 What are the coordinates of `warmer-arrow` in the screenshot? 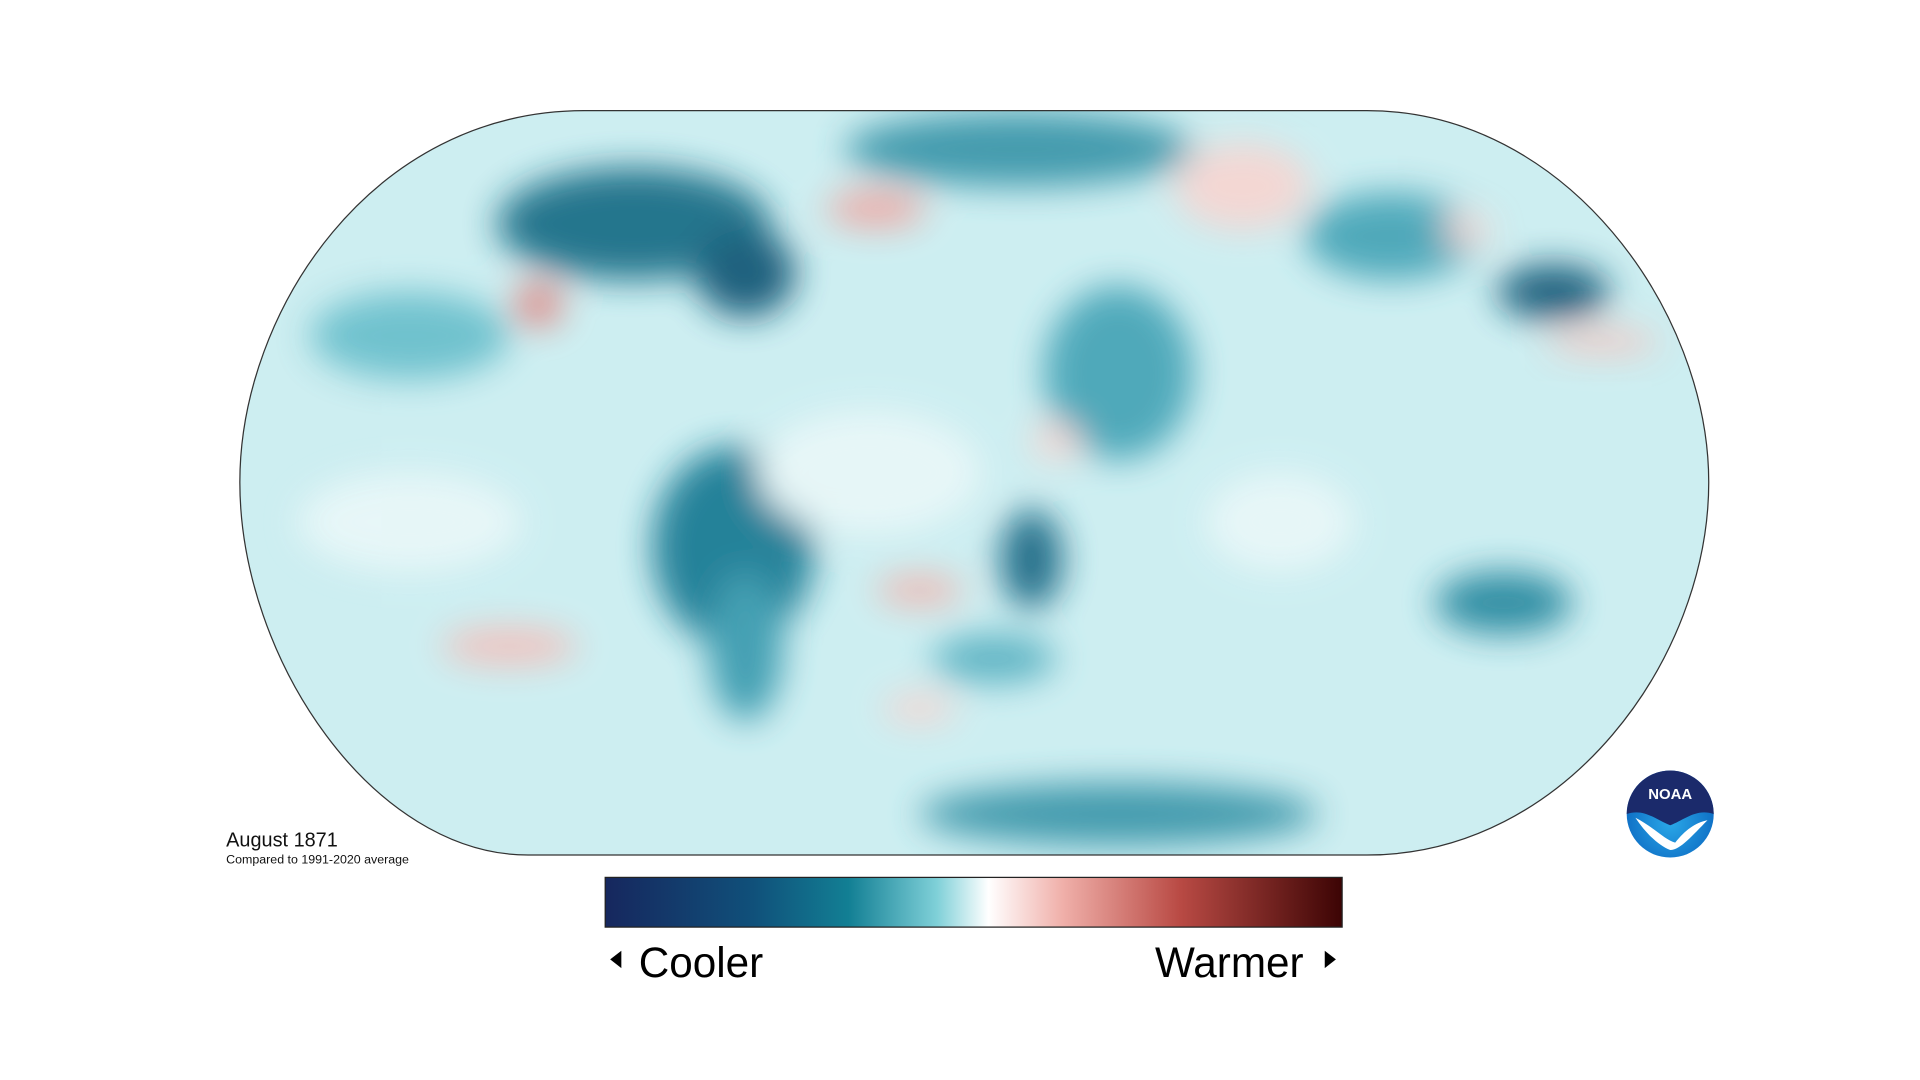 It's located at (1330, 959).